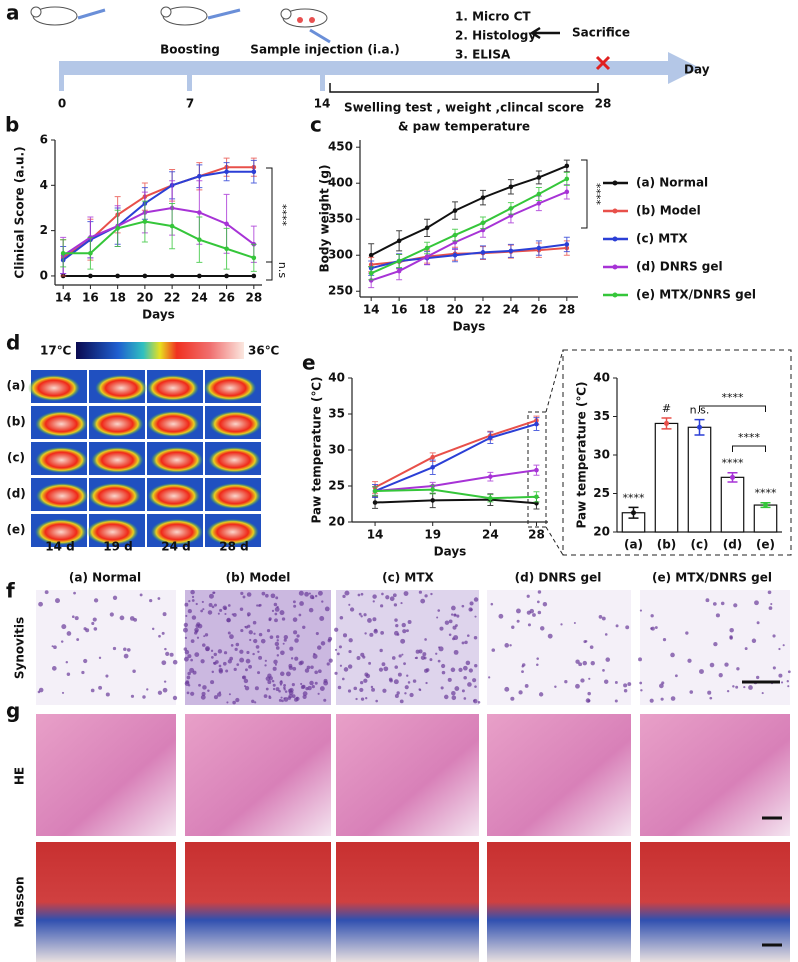 The width and height of the screenshot is (798, 962). Describe the element at coordinates (199, 298) in the screenshot. I see `x-tick-label: 24` at that location.